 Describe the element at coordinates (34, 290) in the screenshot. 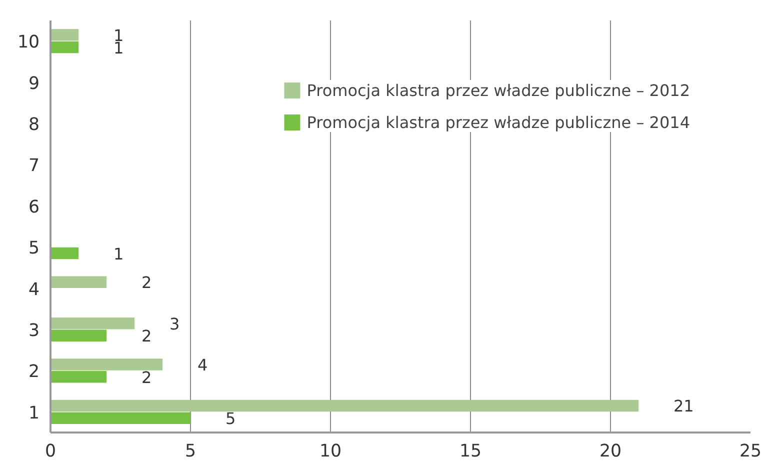

I see `y-tick-label: 4` at that location.